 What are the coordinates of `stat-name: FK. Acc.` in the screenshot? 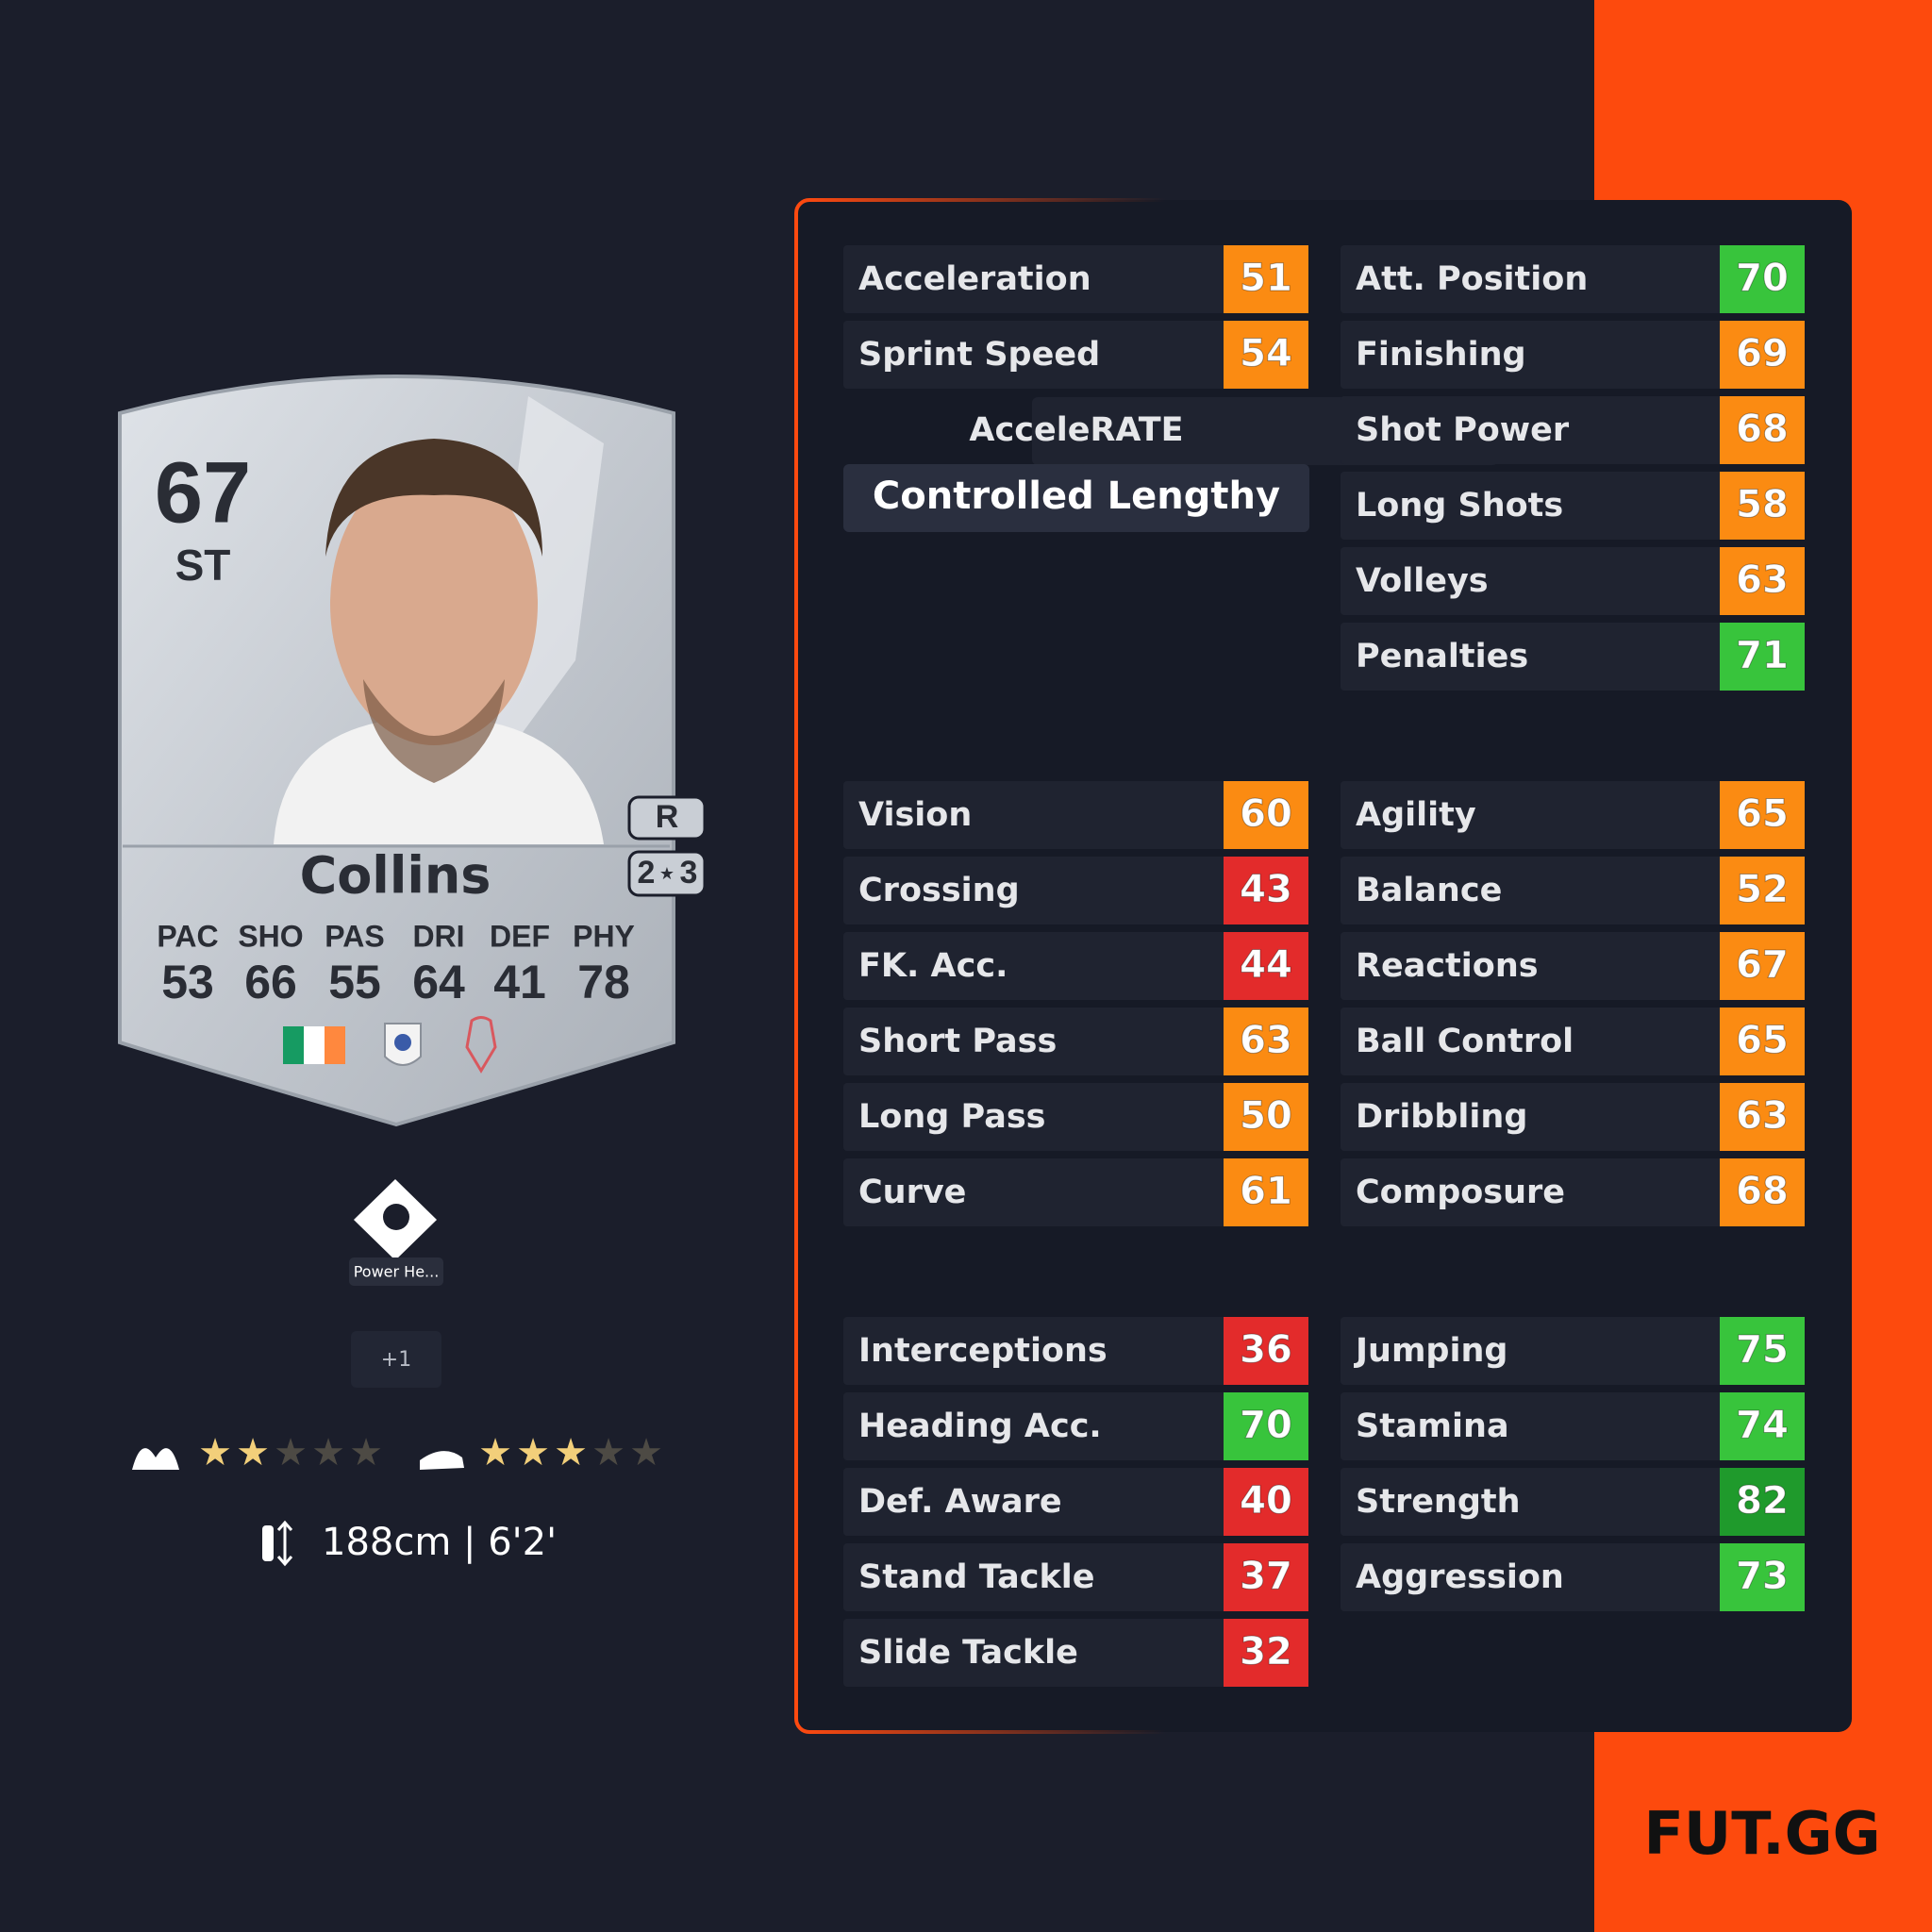 It's located at (933, 966).